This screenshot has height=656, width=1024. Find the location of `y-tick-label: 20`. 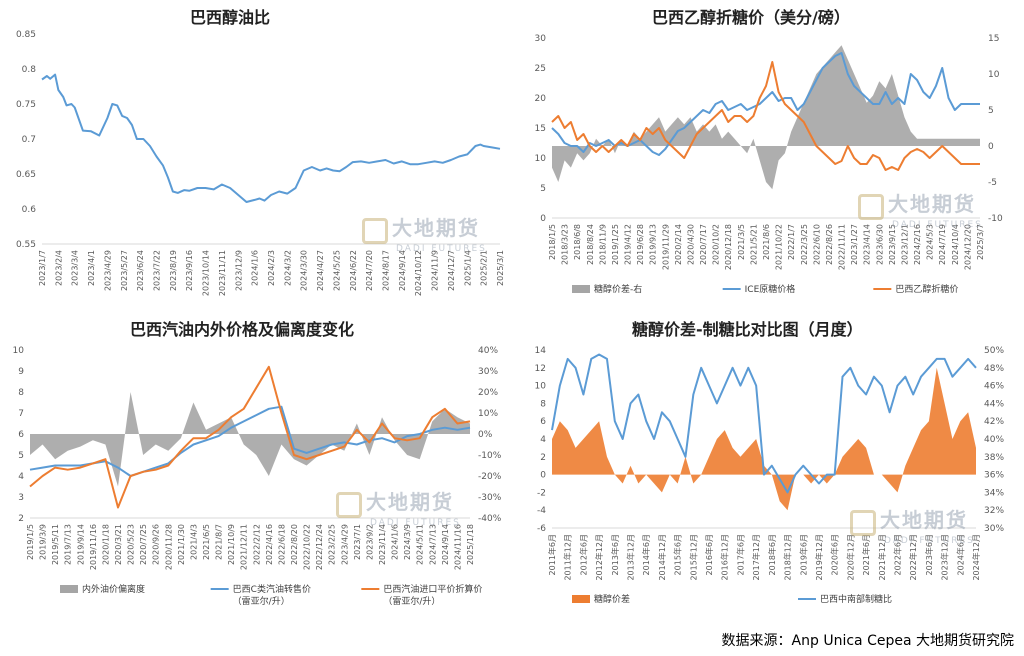

y-tick-label: 20 is located at coordinates (541, 99).